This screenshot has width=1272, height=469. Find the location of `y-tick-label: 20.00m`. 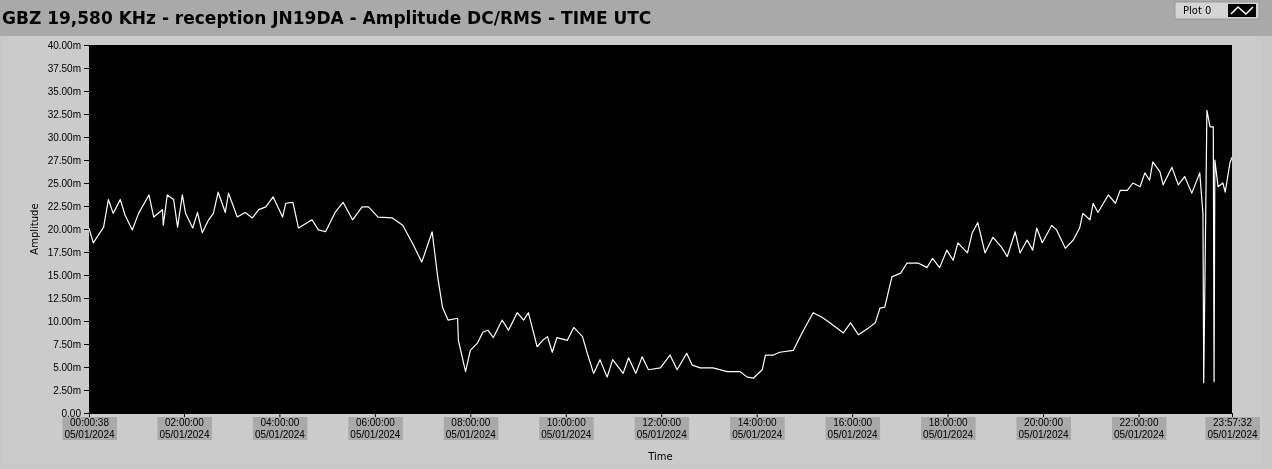

y-tick-label: 20.00m is located at coordinates (64, 229).